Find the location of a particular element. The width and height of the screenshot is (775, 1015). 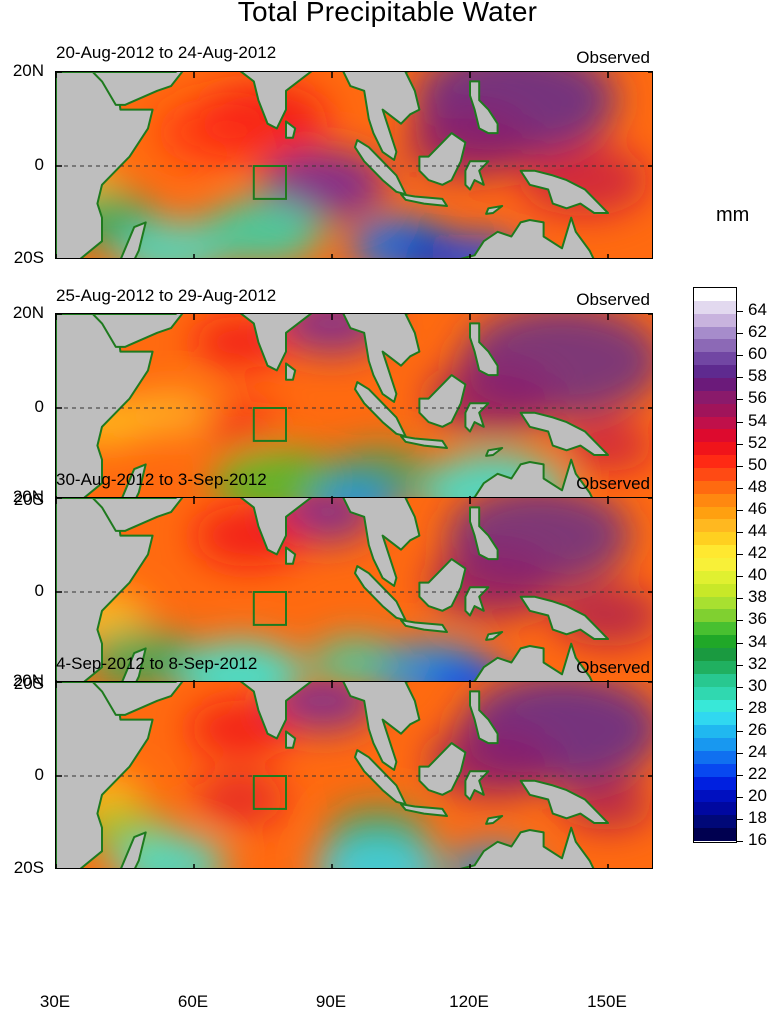

colorbar-units: mm is located at coordinates (733, 215).